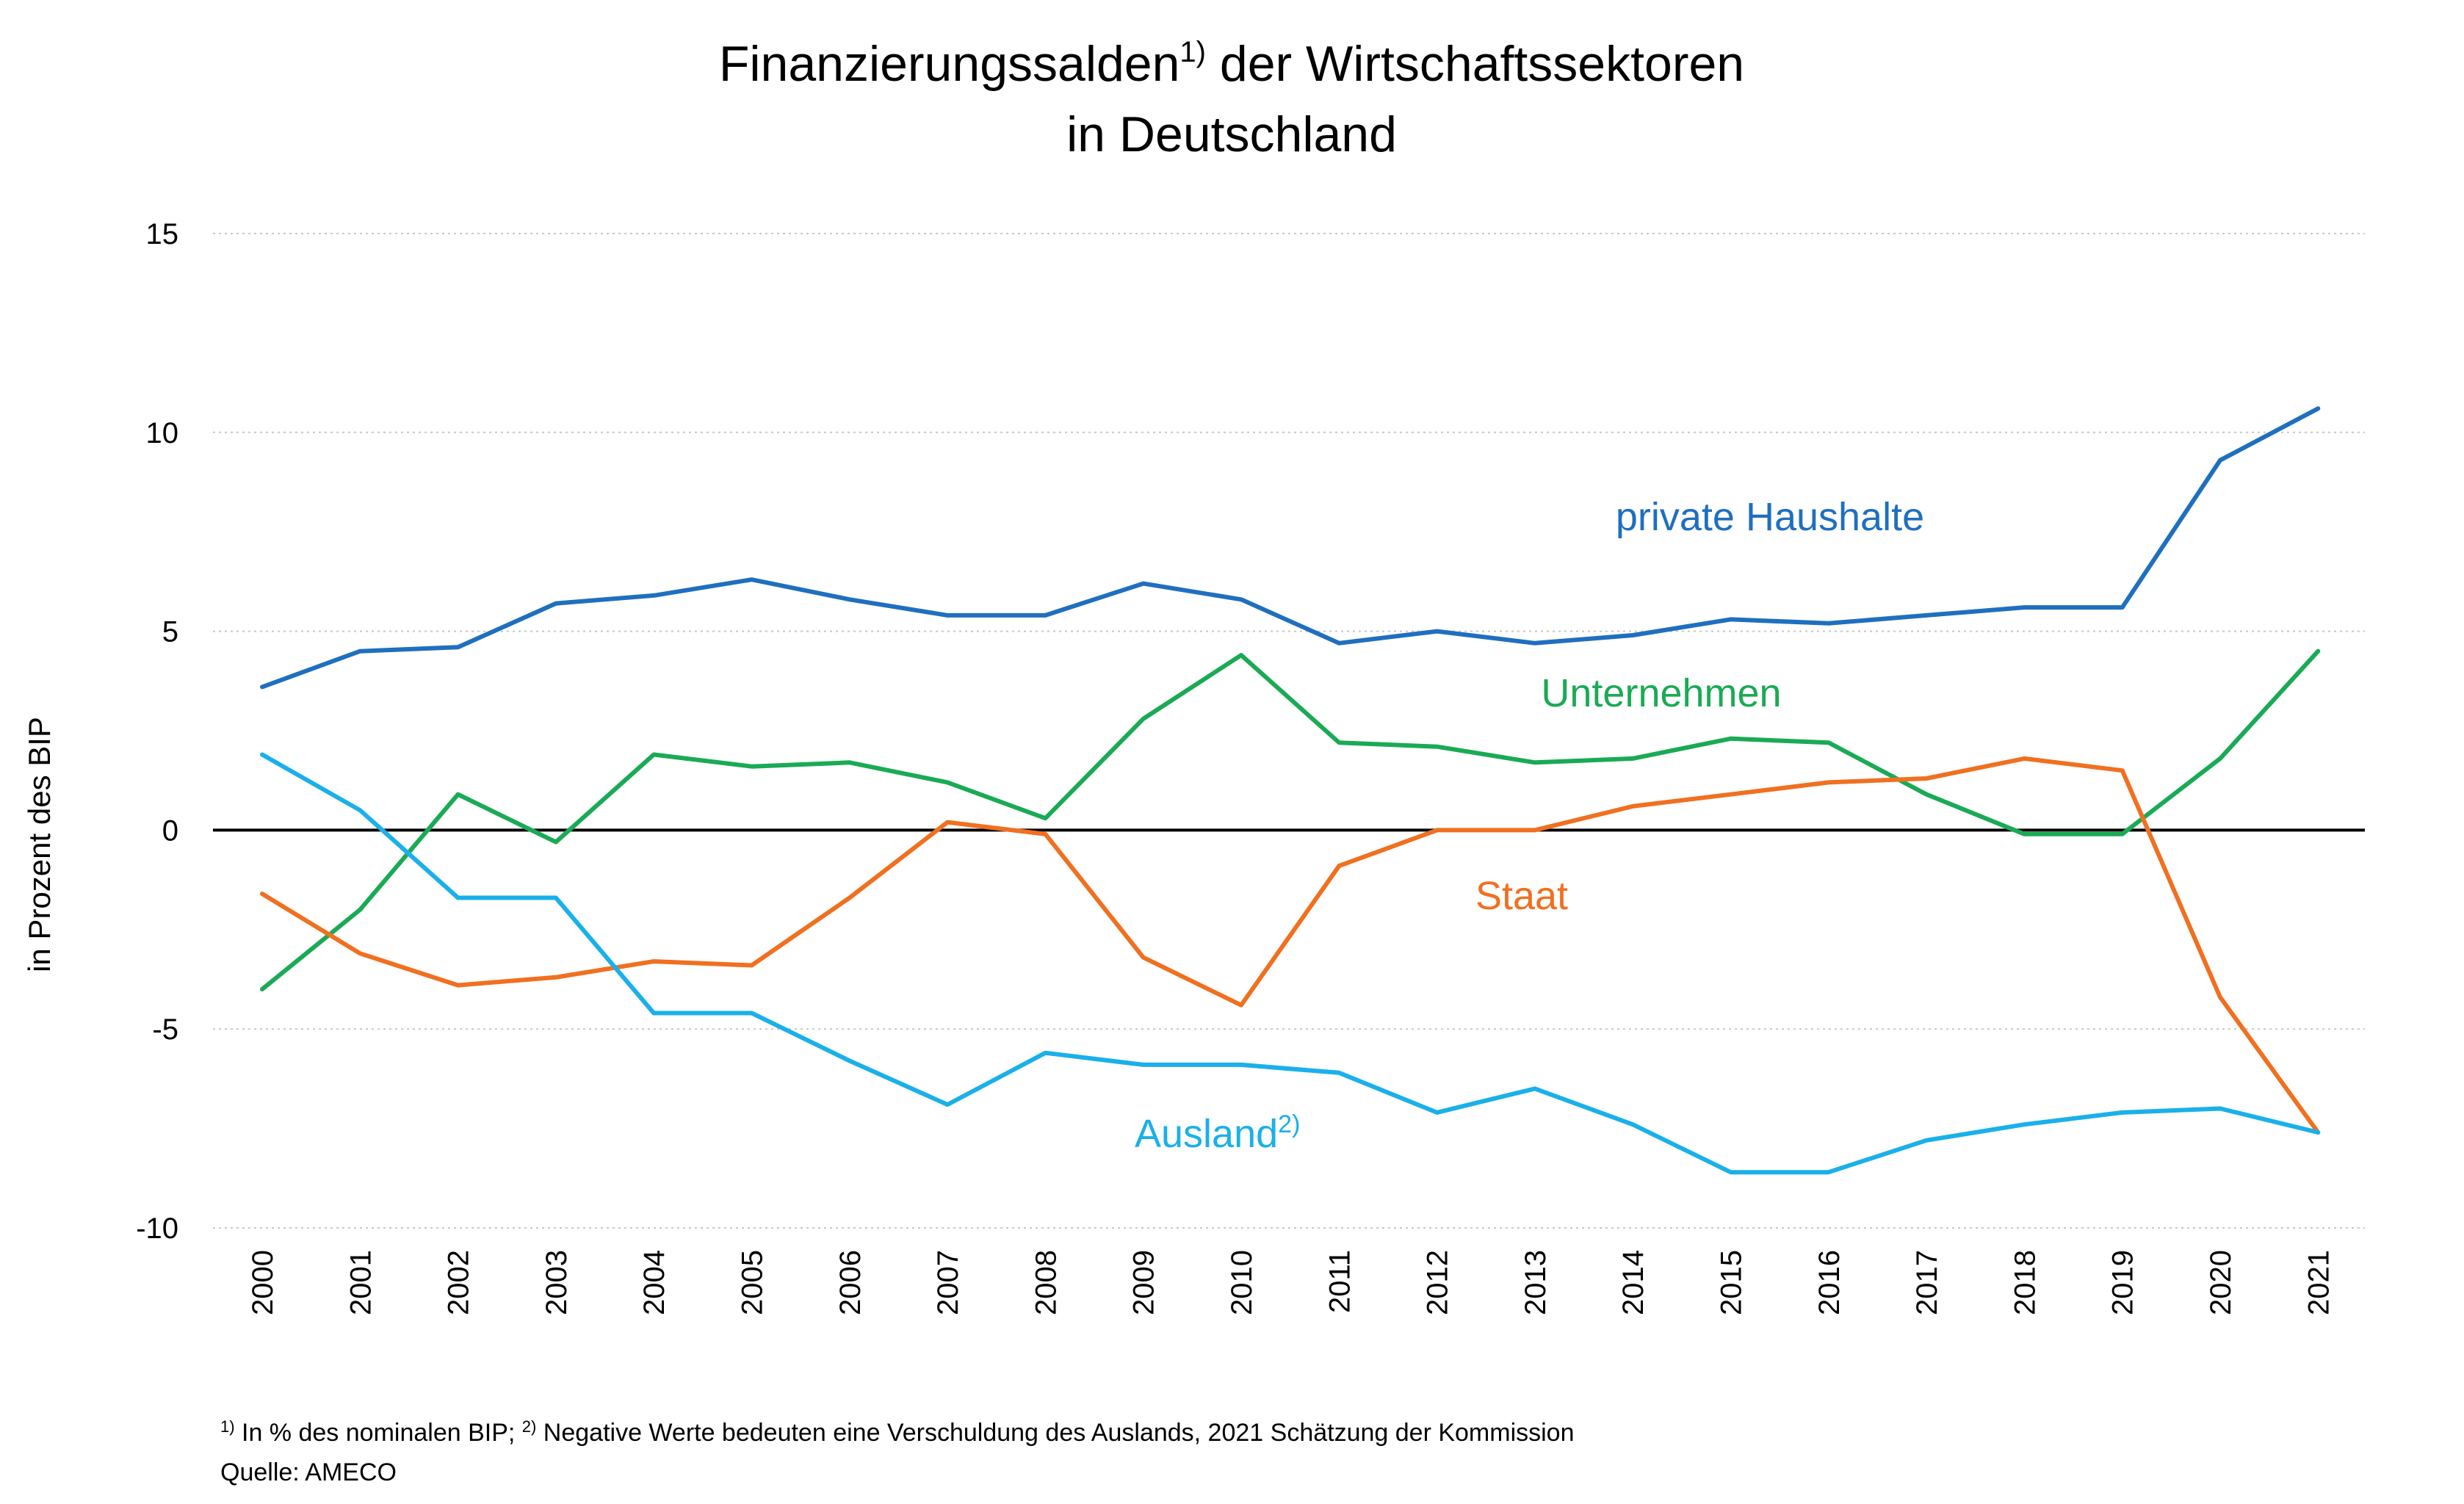 The width and height of the screenshot is (2464, 1504). What do you see at coordinates (1339, 1281) in the screenshot?
I see `x-tick-label: 2011` at bounding box center [1339, 1281].